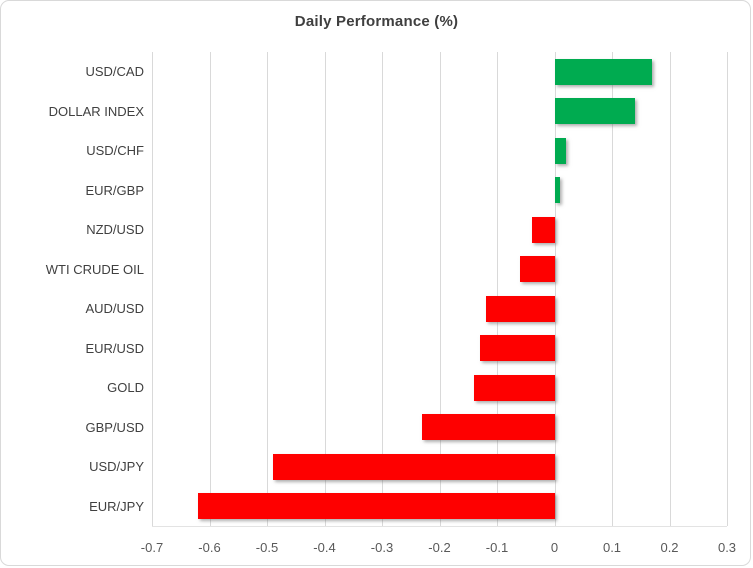 This screenshot has width=753, height=568. Describe the element at coordinates (116, 466) in the screenshot. I see `category-label-usd-jpy: USD/JPY` at that location.